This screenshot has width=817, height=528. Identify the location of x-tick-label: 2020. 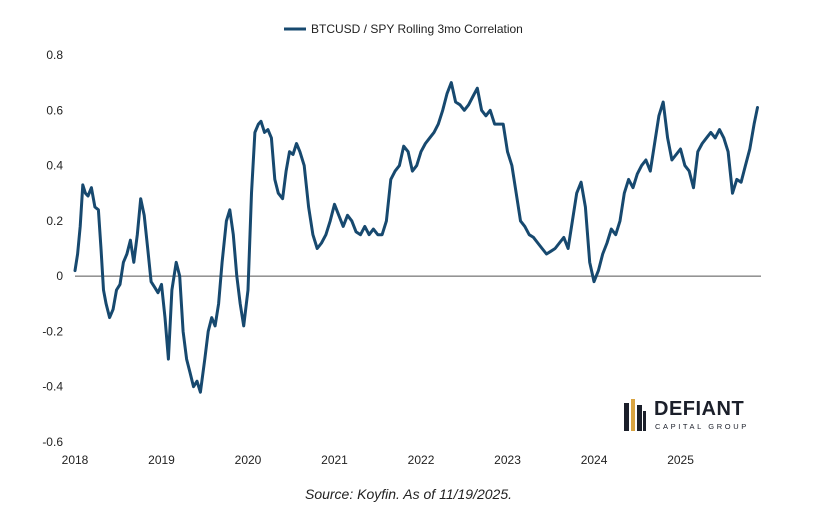
(248, 460).